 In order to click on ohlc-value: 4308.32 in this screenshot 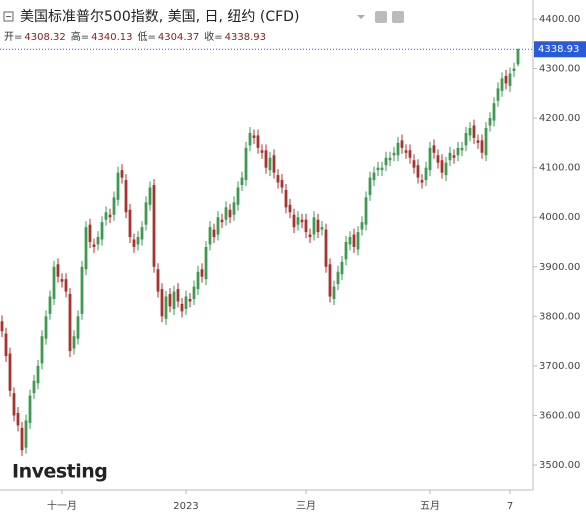, I will do `click(44, 37)`.